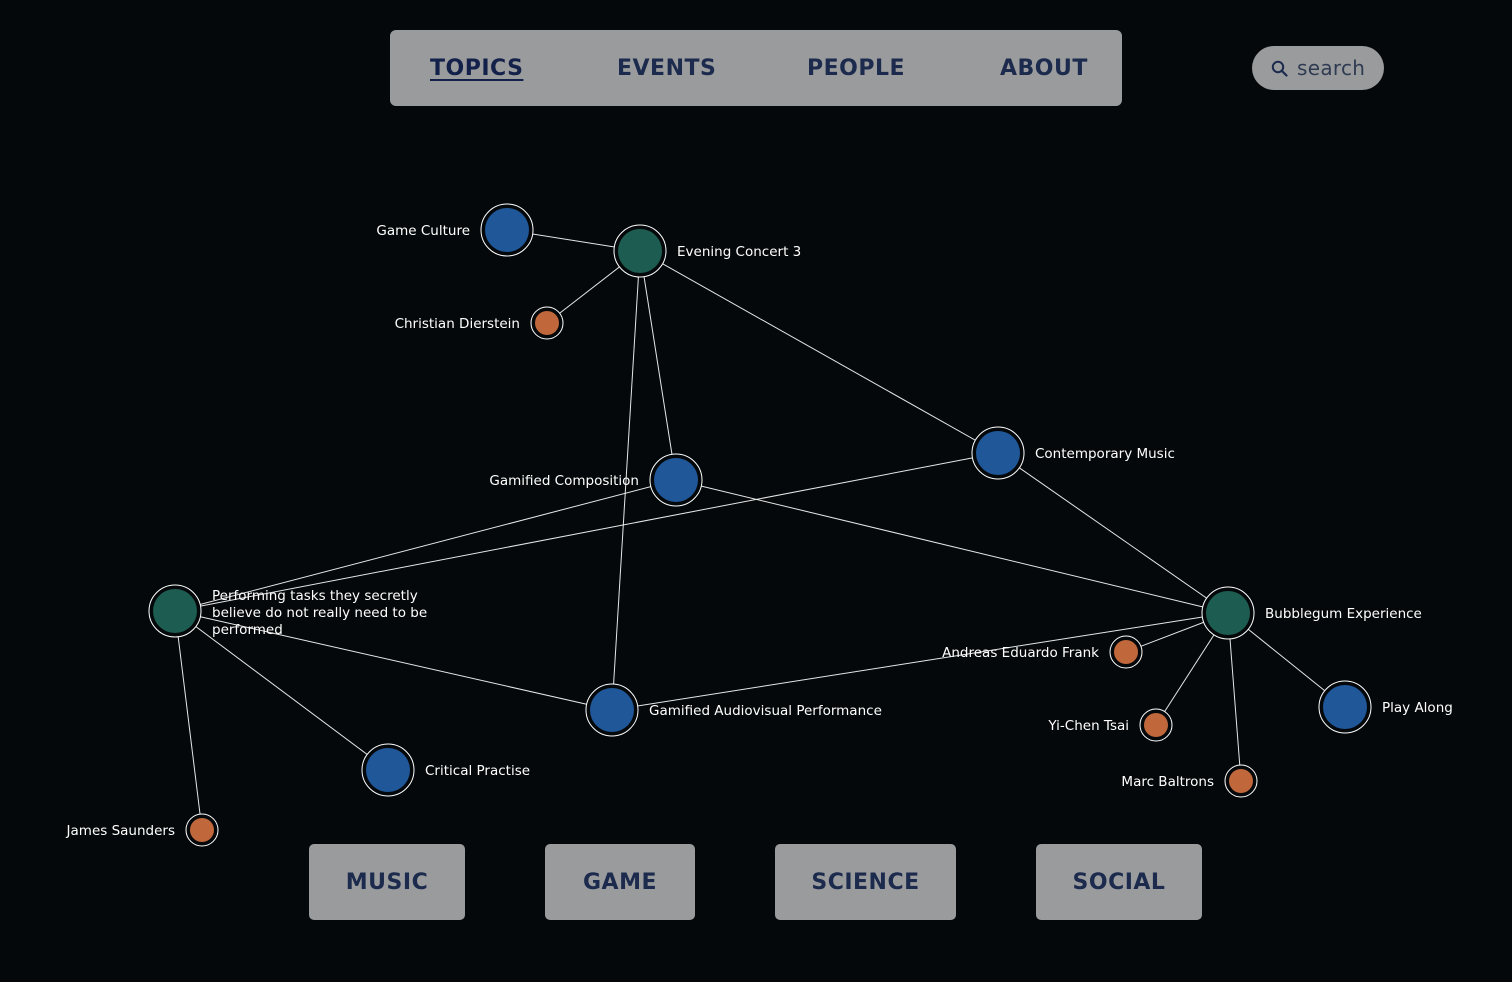 The width and height of the screenshot is (1512, 982). Describe the element at coordinates (1279, 68) in the screenshot. I see `search-icon` at that location.